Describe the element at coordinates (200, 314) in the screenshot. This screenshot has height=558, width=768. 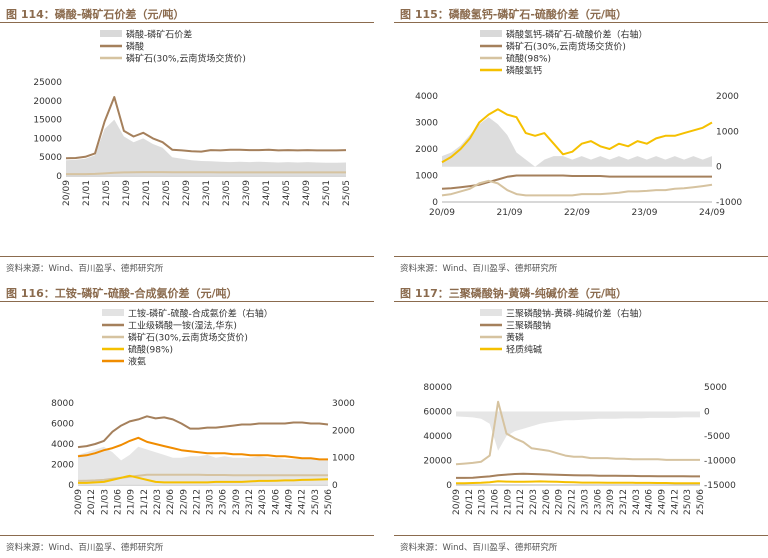
I see `legend-label: 工铵-磷矿-硫酸-合成氨价差（右轴）` at that location.